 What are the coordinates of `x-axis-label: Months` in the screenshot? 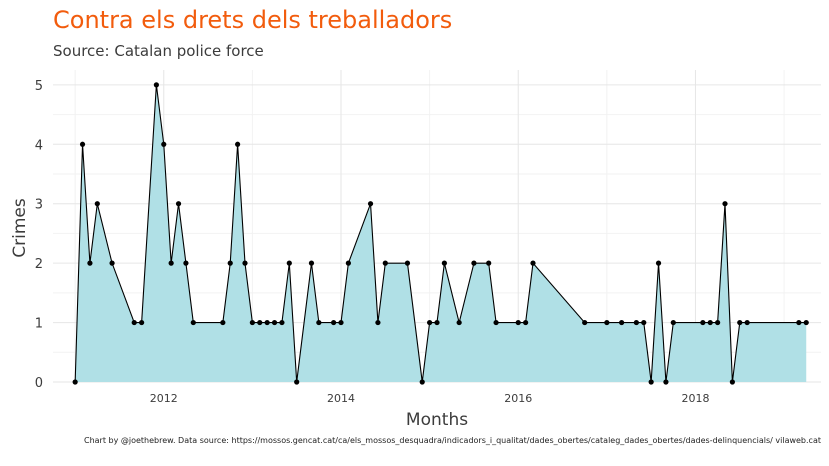 It's located at (437, 420).